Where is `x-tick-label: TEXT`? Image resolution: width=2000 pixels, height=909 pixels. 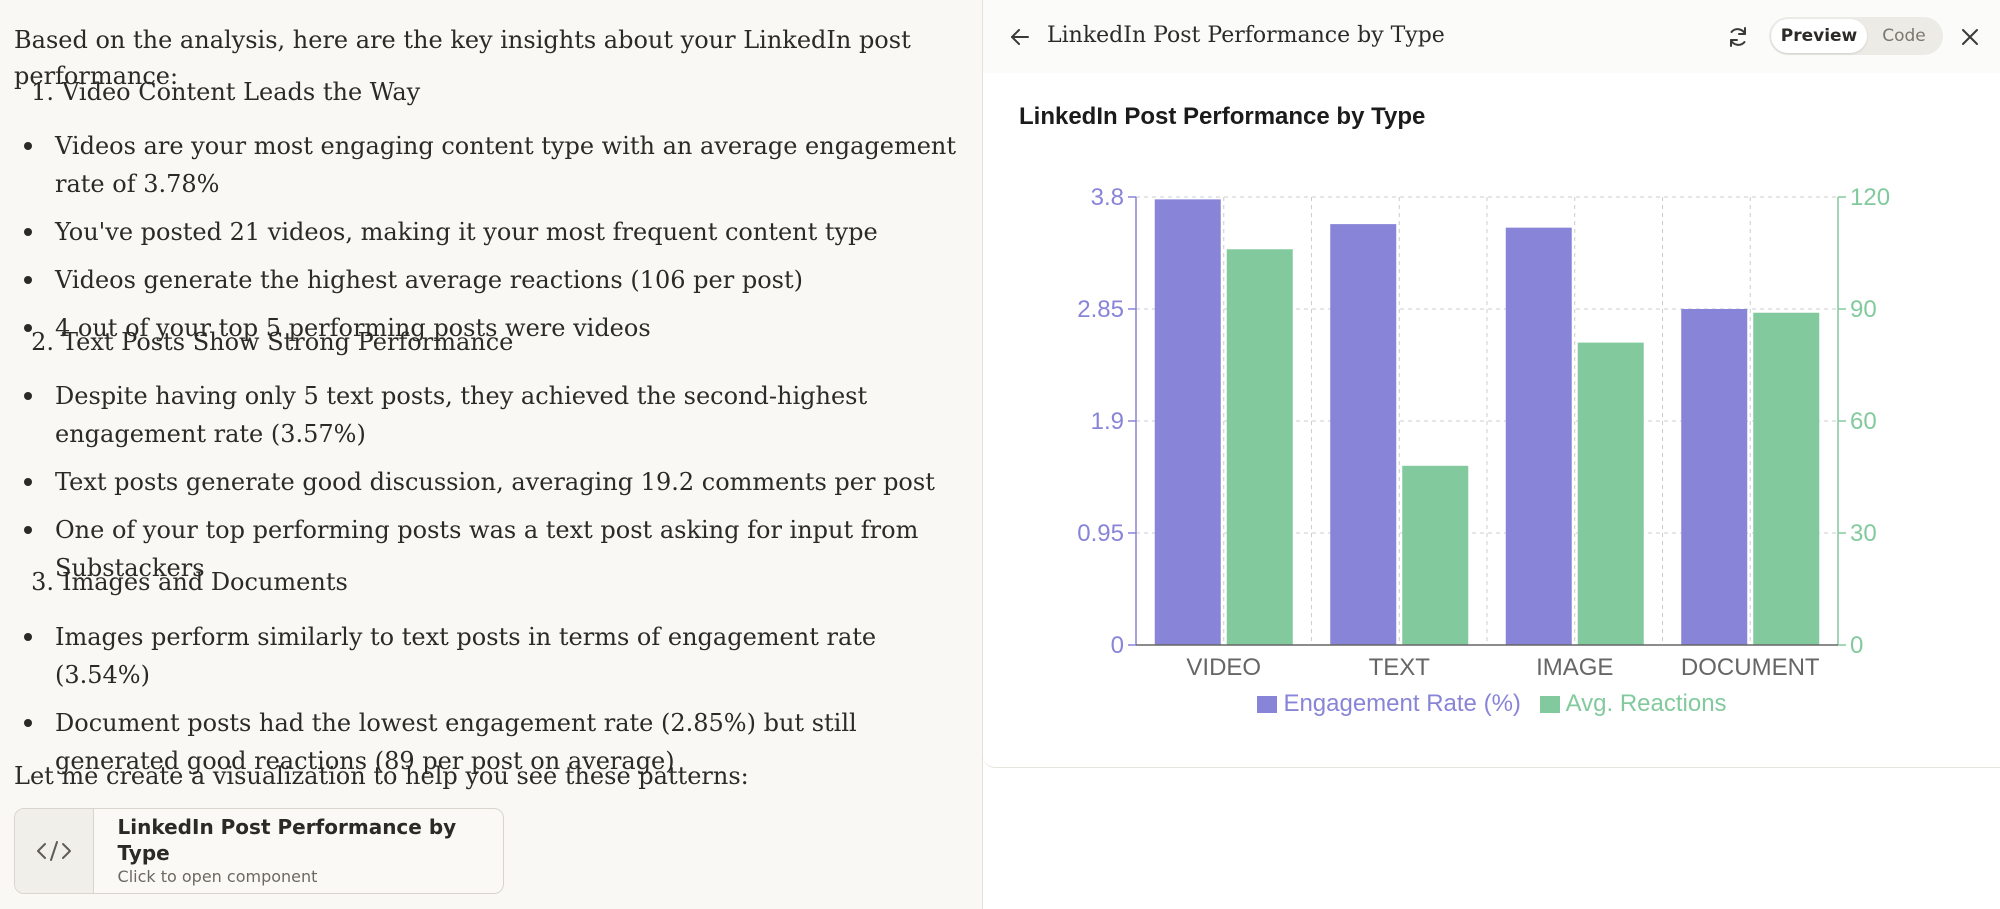 x-tick-label: TEXT is located at coordinates (1400, 667).